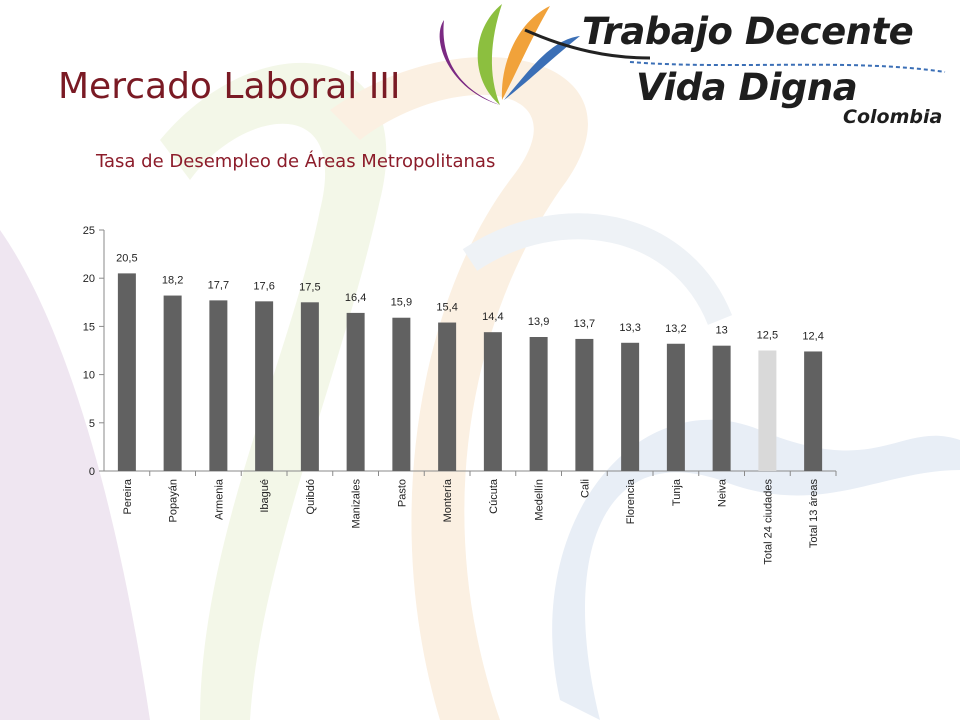  I want to click on y-tick-label: 5, so click(92, 424).